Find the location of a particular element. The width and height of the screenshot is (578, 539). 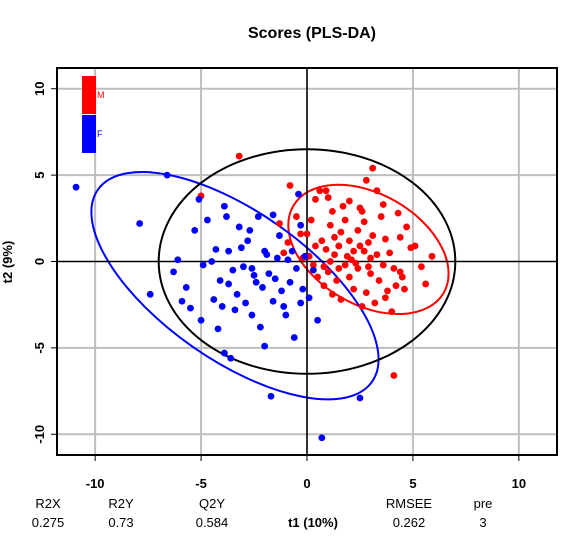

stat-header: R2X is located at coordinates (48, 503).